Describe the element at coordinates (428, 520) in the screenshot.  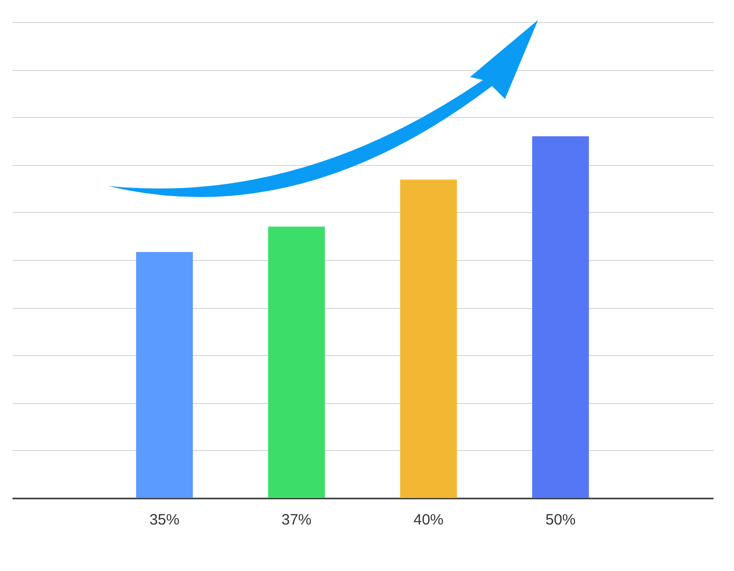
I see `x-tick-label: 40%` at that location.